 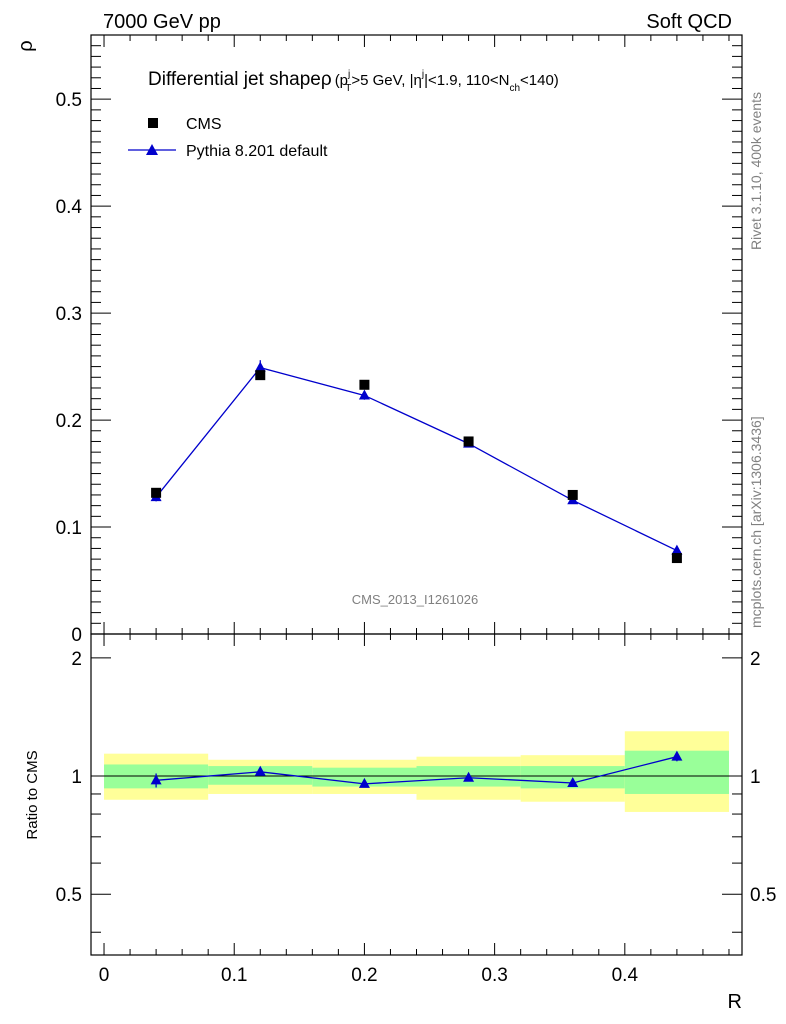 What do you see at coordinates (104, 975) in the screenshot?
I see `x-tick-label: 0` at bounding box center [104, 975].